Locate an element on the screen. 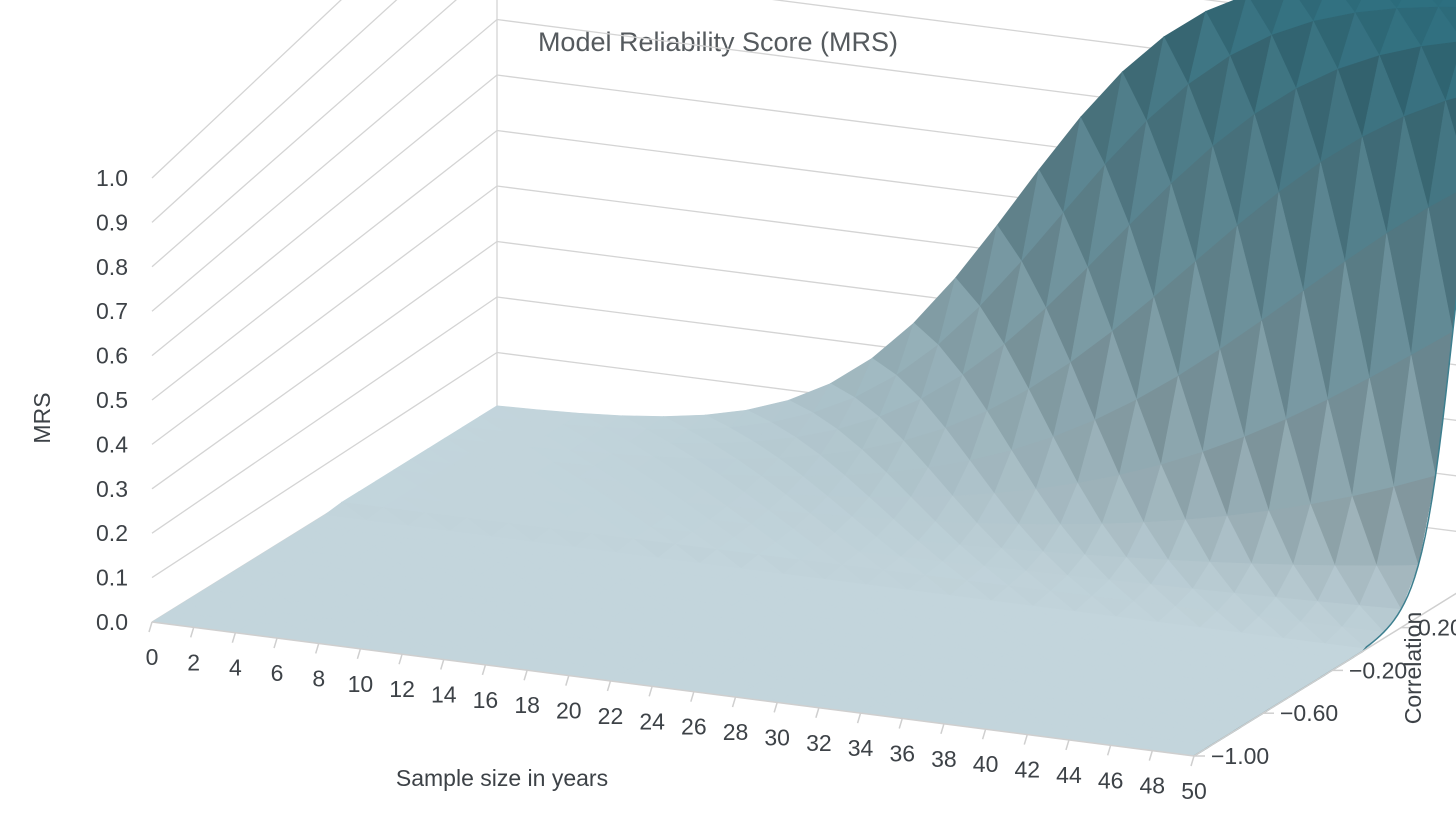 This screenshot has width=1456, height=832. x-tick-label: 30 is located at coordinates (777, 737).